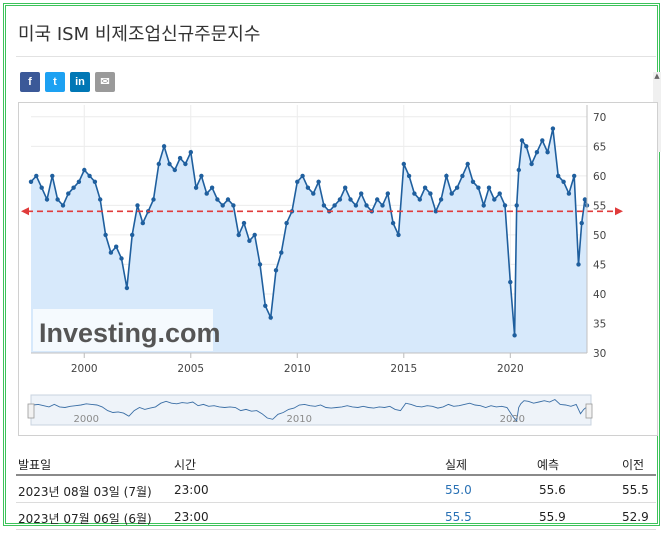 The width and height of the screenshot is (669, 535). I want to click on y-tick-label: 60, so click(599, 177).